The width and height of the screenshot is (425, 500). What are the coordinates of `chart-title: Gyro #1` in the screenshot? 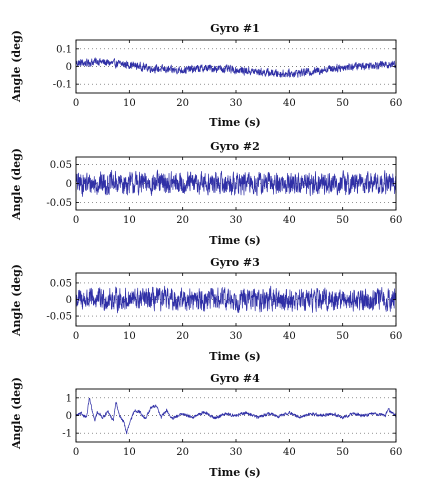 It's located at (235, 28).